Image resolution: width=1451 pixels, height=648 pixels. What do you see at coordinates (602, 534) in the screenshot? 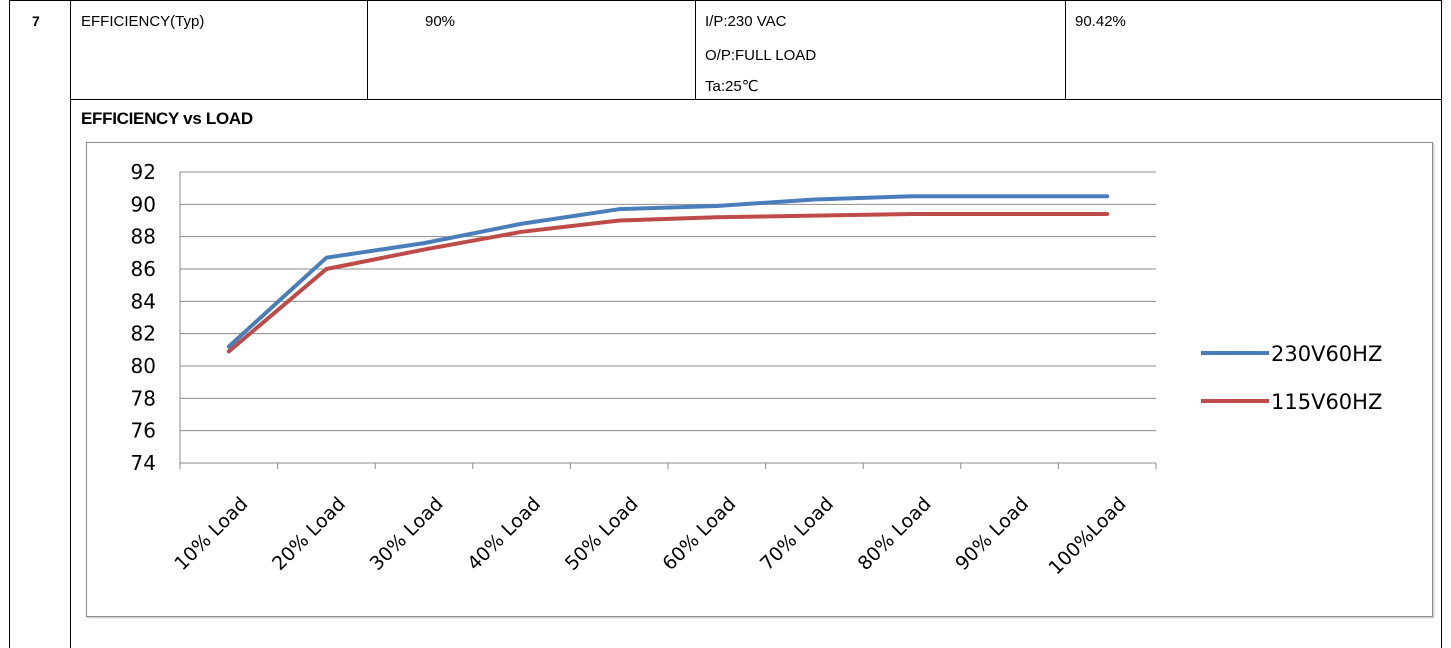
I see `x-tick-label: 50% Load` at bounding box center [602, 534].